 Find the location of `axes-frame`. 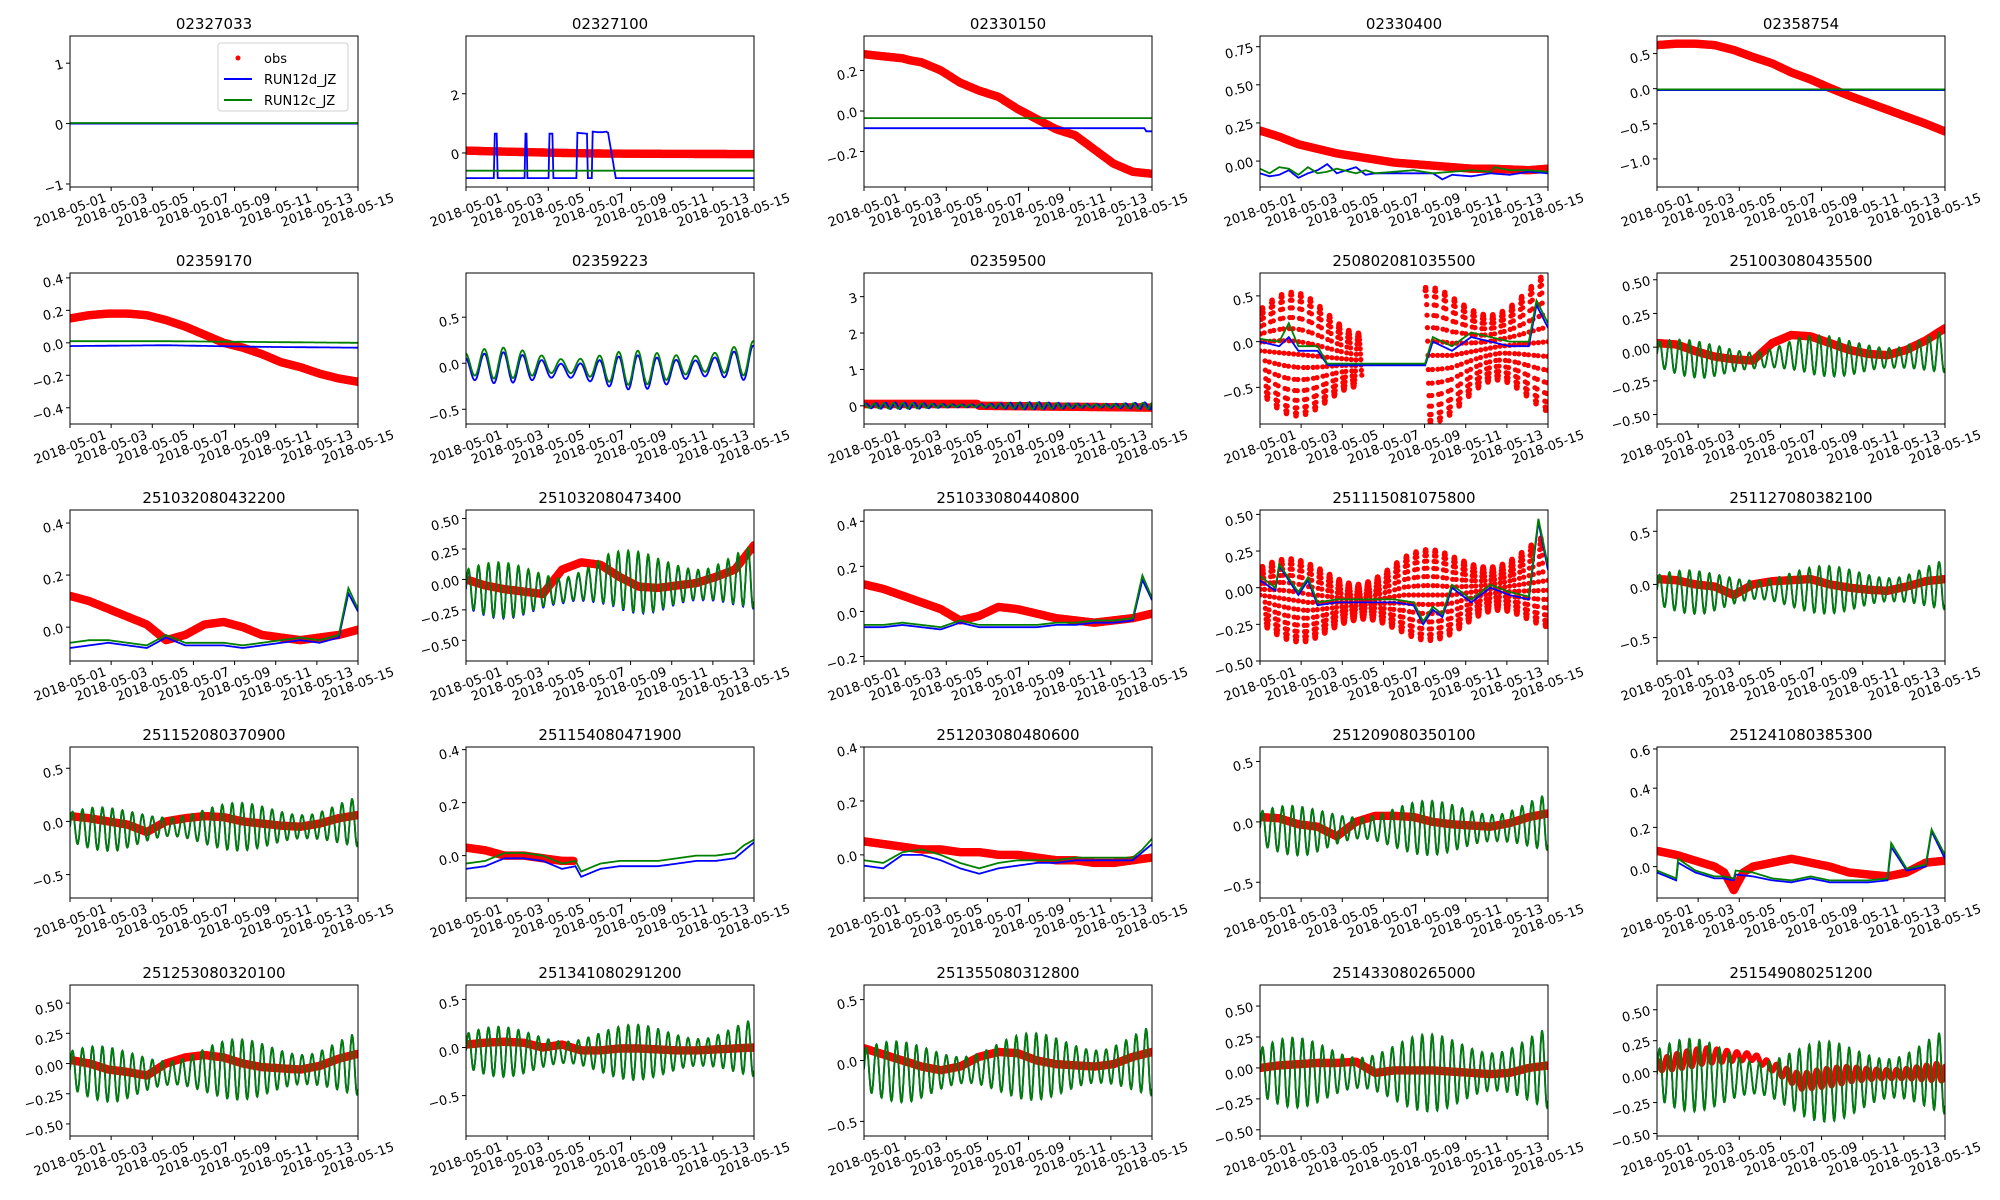

axes-frame is located at coordinates (1008, 111).